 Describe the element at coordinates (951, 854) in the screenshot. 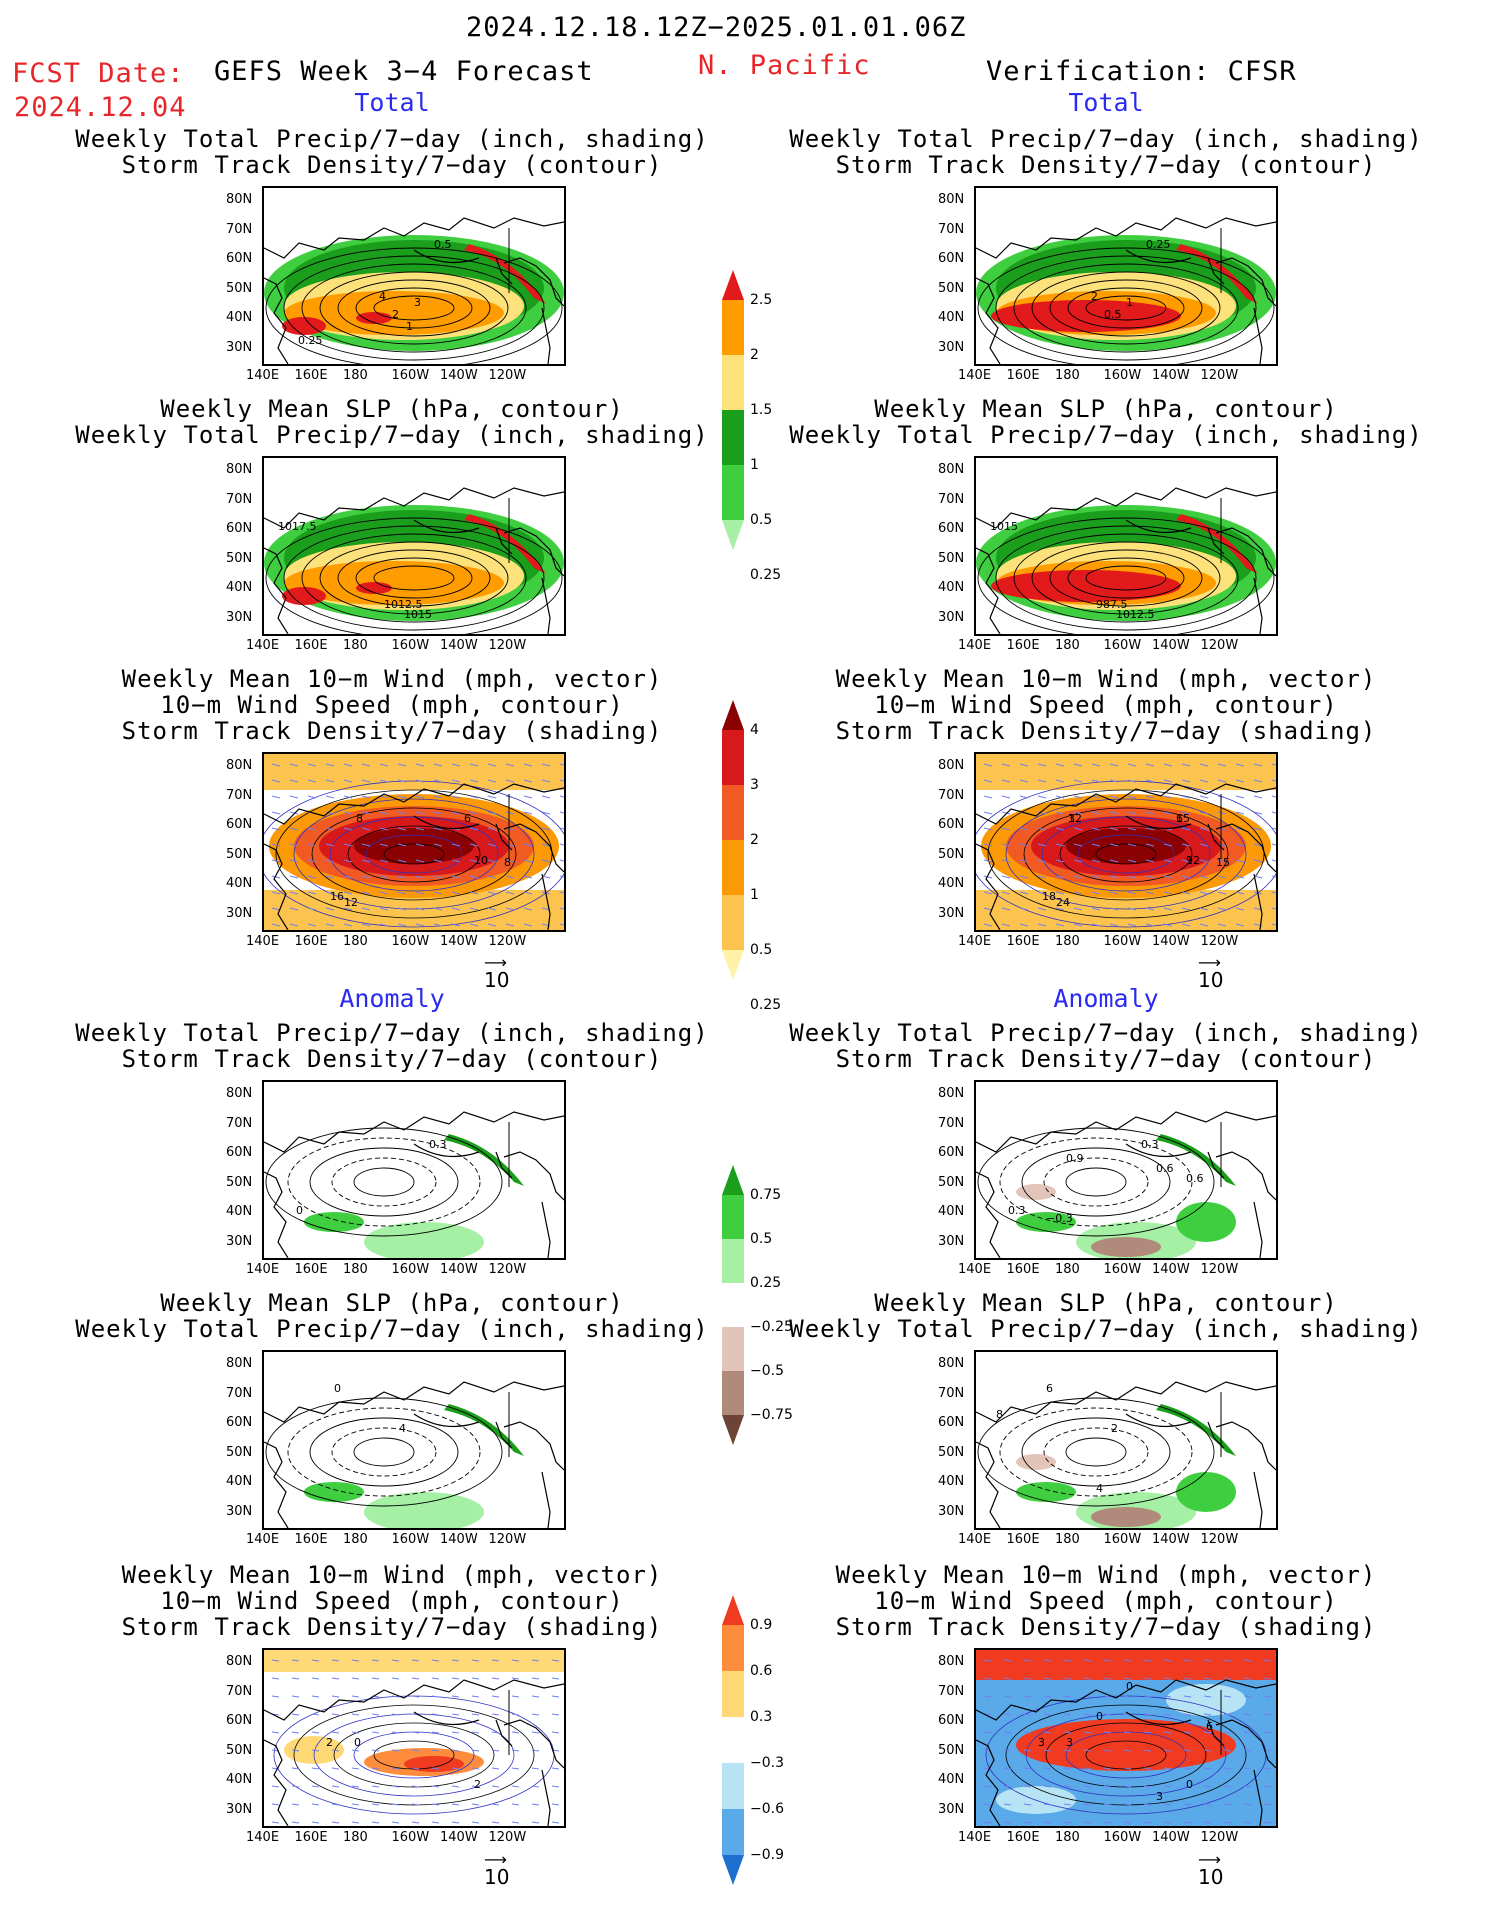

I see `lat-tick-label: 50N` at that location.